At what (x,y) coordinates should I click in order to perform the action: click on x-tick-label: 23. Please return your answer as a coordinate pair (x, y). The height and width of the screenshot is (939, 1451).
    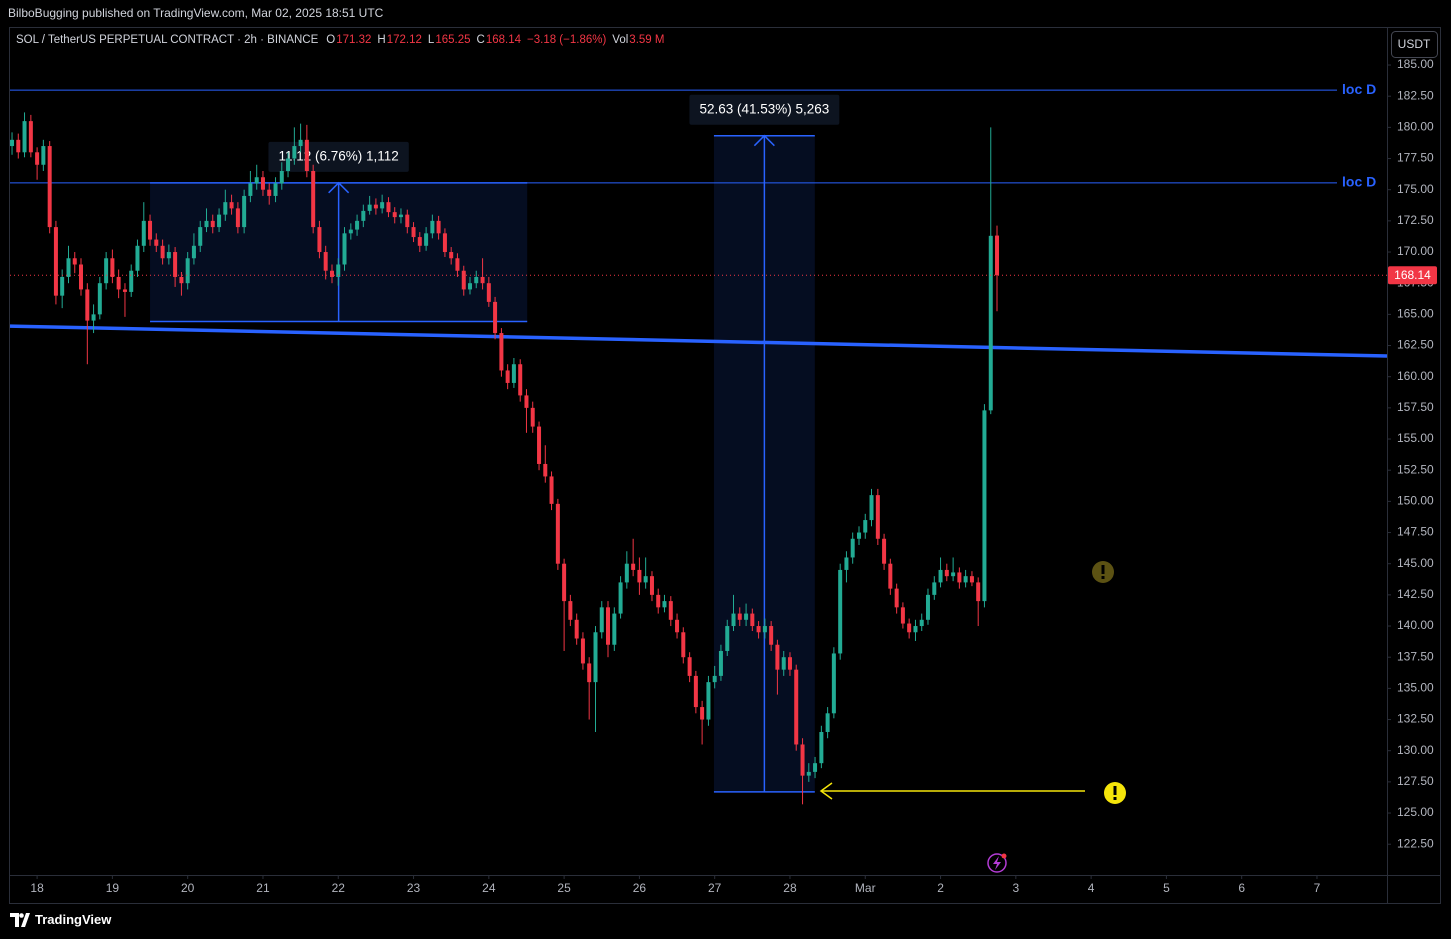
    Looking at the image, I should click on (414, 888).